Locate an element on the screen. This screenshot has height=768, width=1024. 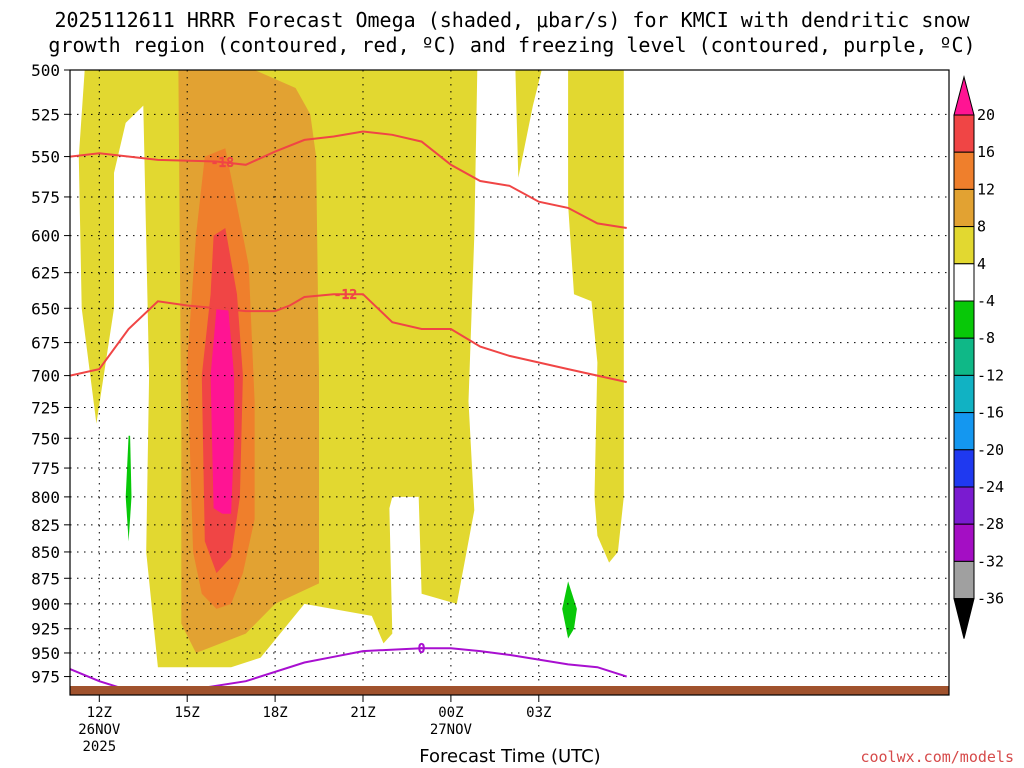
y-tick-label-575: 575 is located at coordinates (45, 197).